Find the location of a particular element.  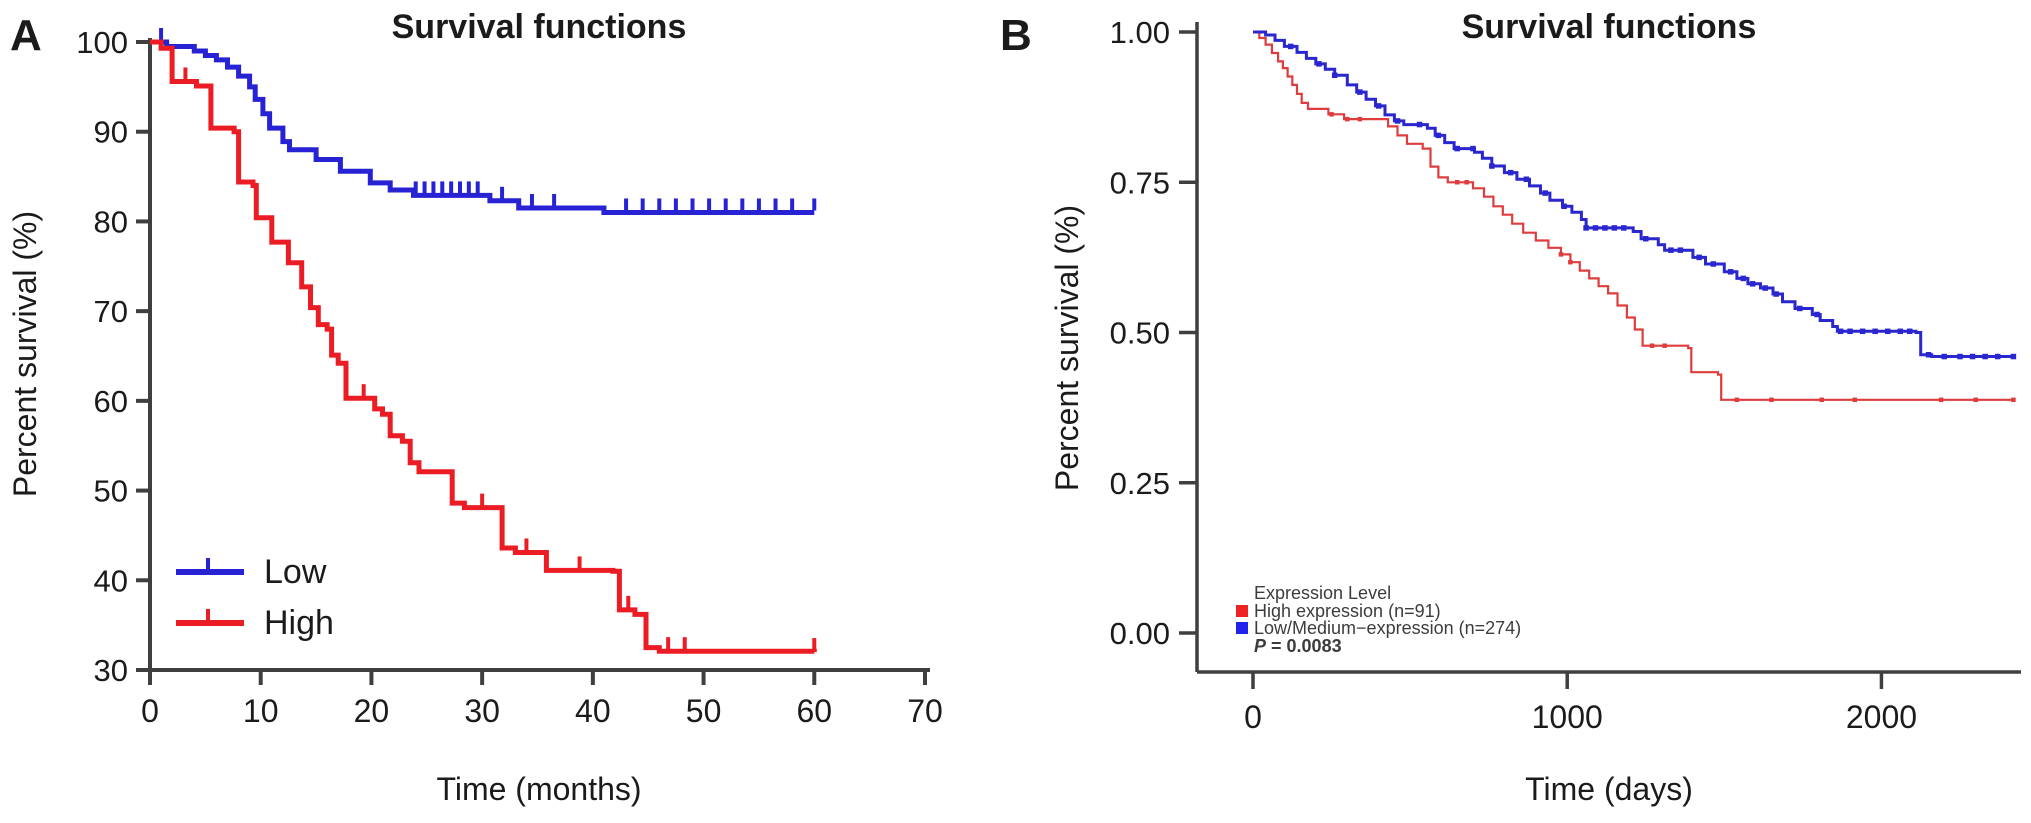

y-tick-label: 0.75 is located at coordinates (1140, 182).